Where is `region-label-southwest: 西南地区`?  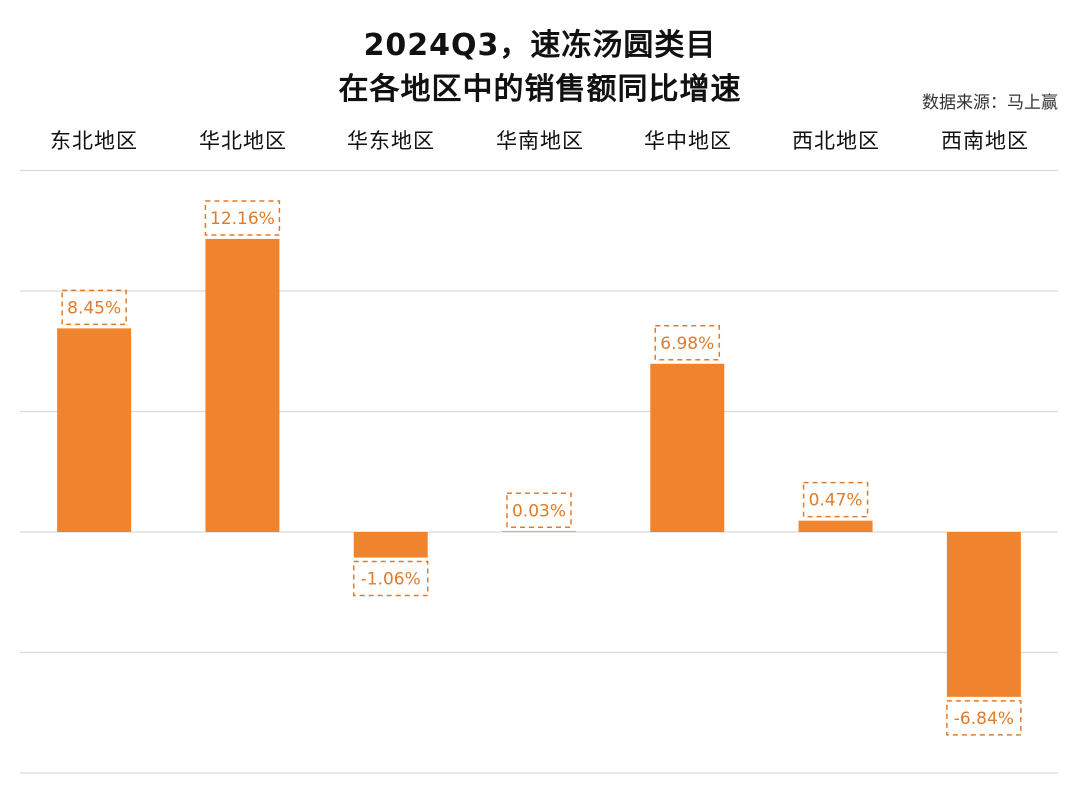
region-label-southwest: 西南地区 is located at coordinates (985, 141).